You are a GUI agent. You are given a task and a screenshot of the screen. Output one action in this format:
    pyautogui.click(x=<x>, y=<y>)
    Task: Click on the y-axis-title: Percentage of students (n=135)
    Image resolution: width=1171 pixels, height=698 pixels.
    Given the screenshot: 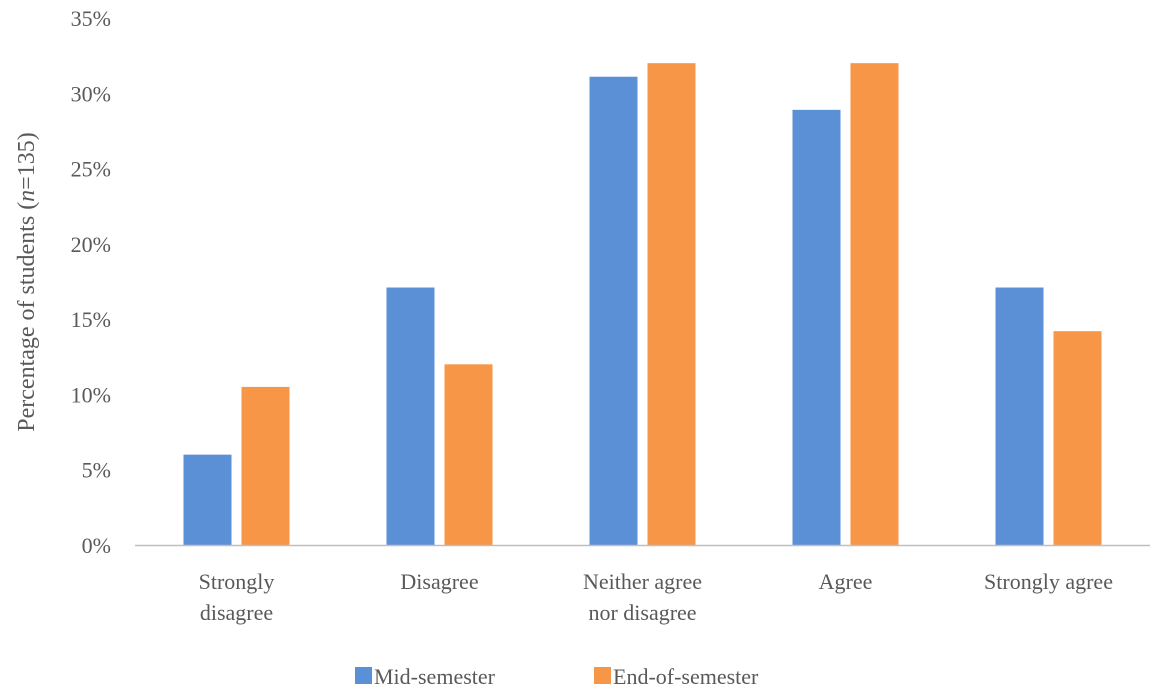 What is the action you would take?
    pyautogui.click(x=27, y=281)
    